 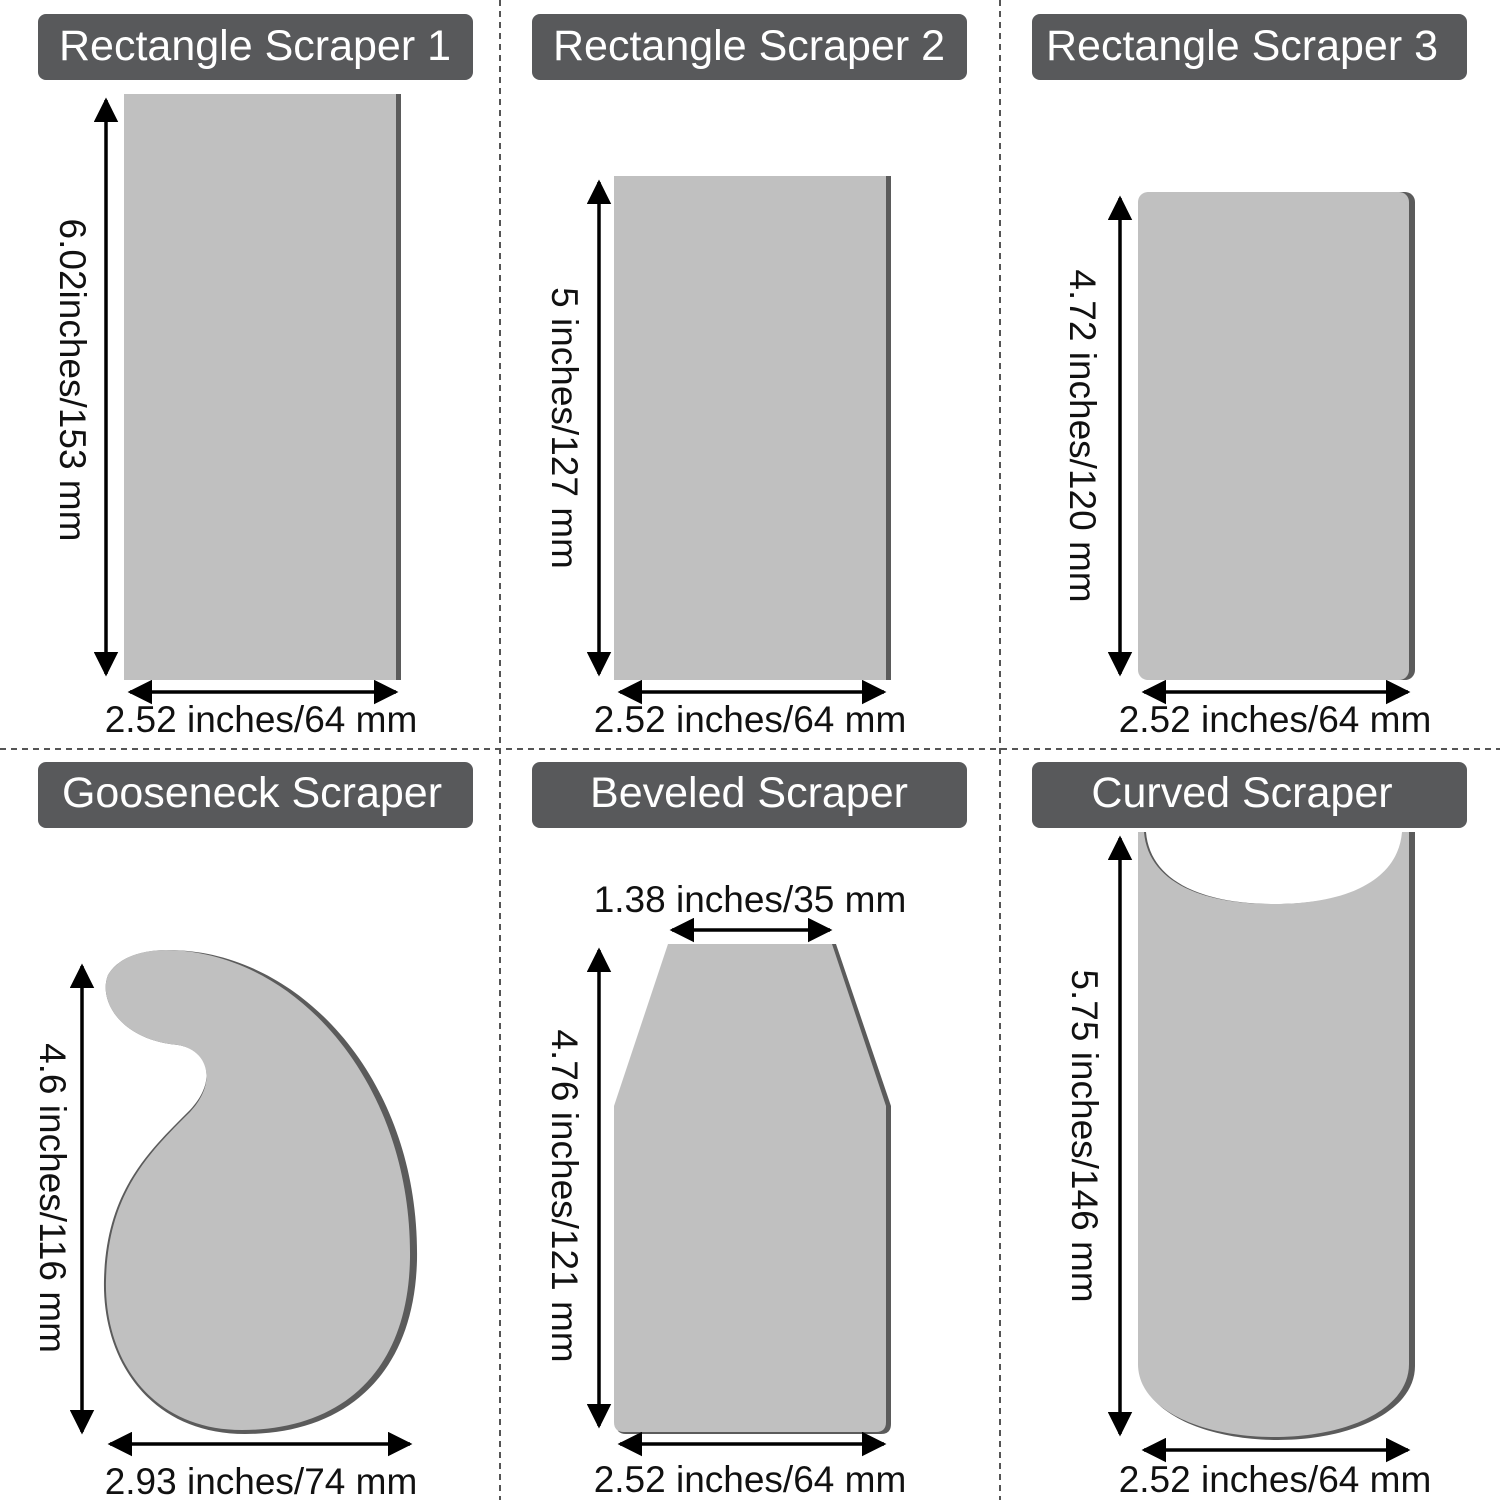 What do you see at coordinates (564, 1195) in the screenshot?
I see `height-label: 4.76 inches/121 mm` at bounding box center [564, 1195].